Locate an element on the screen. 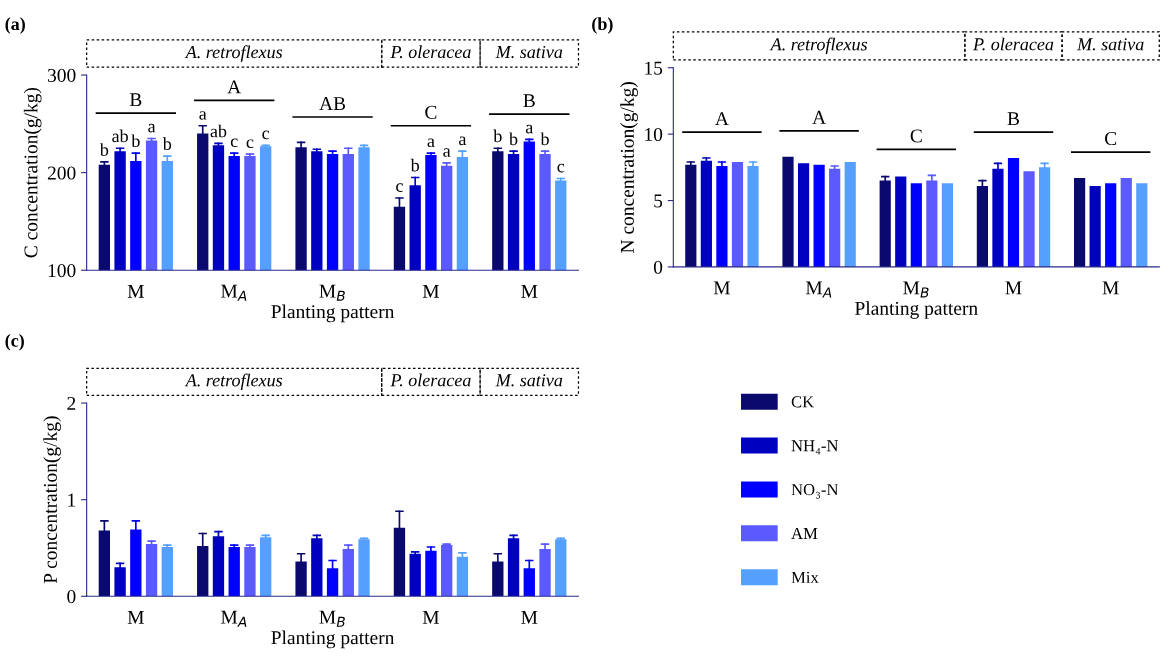 The height and width of the screenshot is (664, 1171). y-axis-title: C concentration(g/kg) is located at coordinates (32, 172).